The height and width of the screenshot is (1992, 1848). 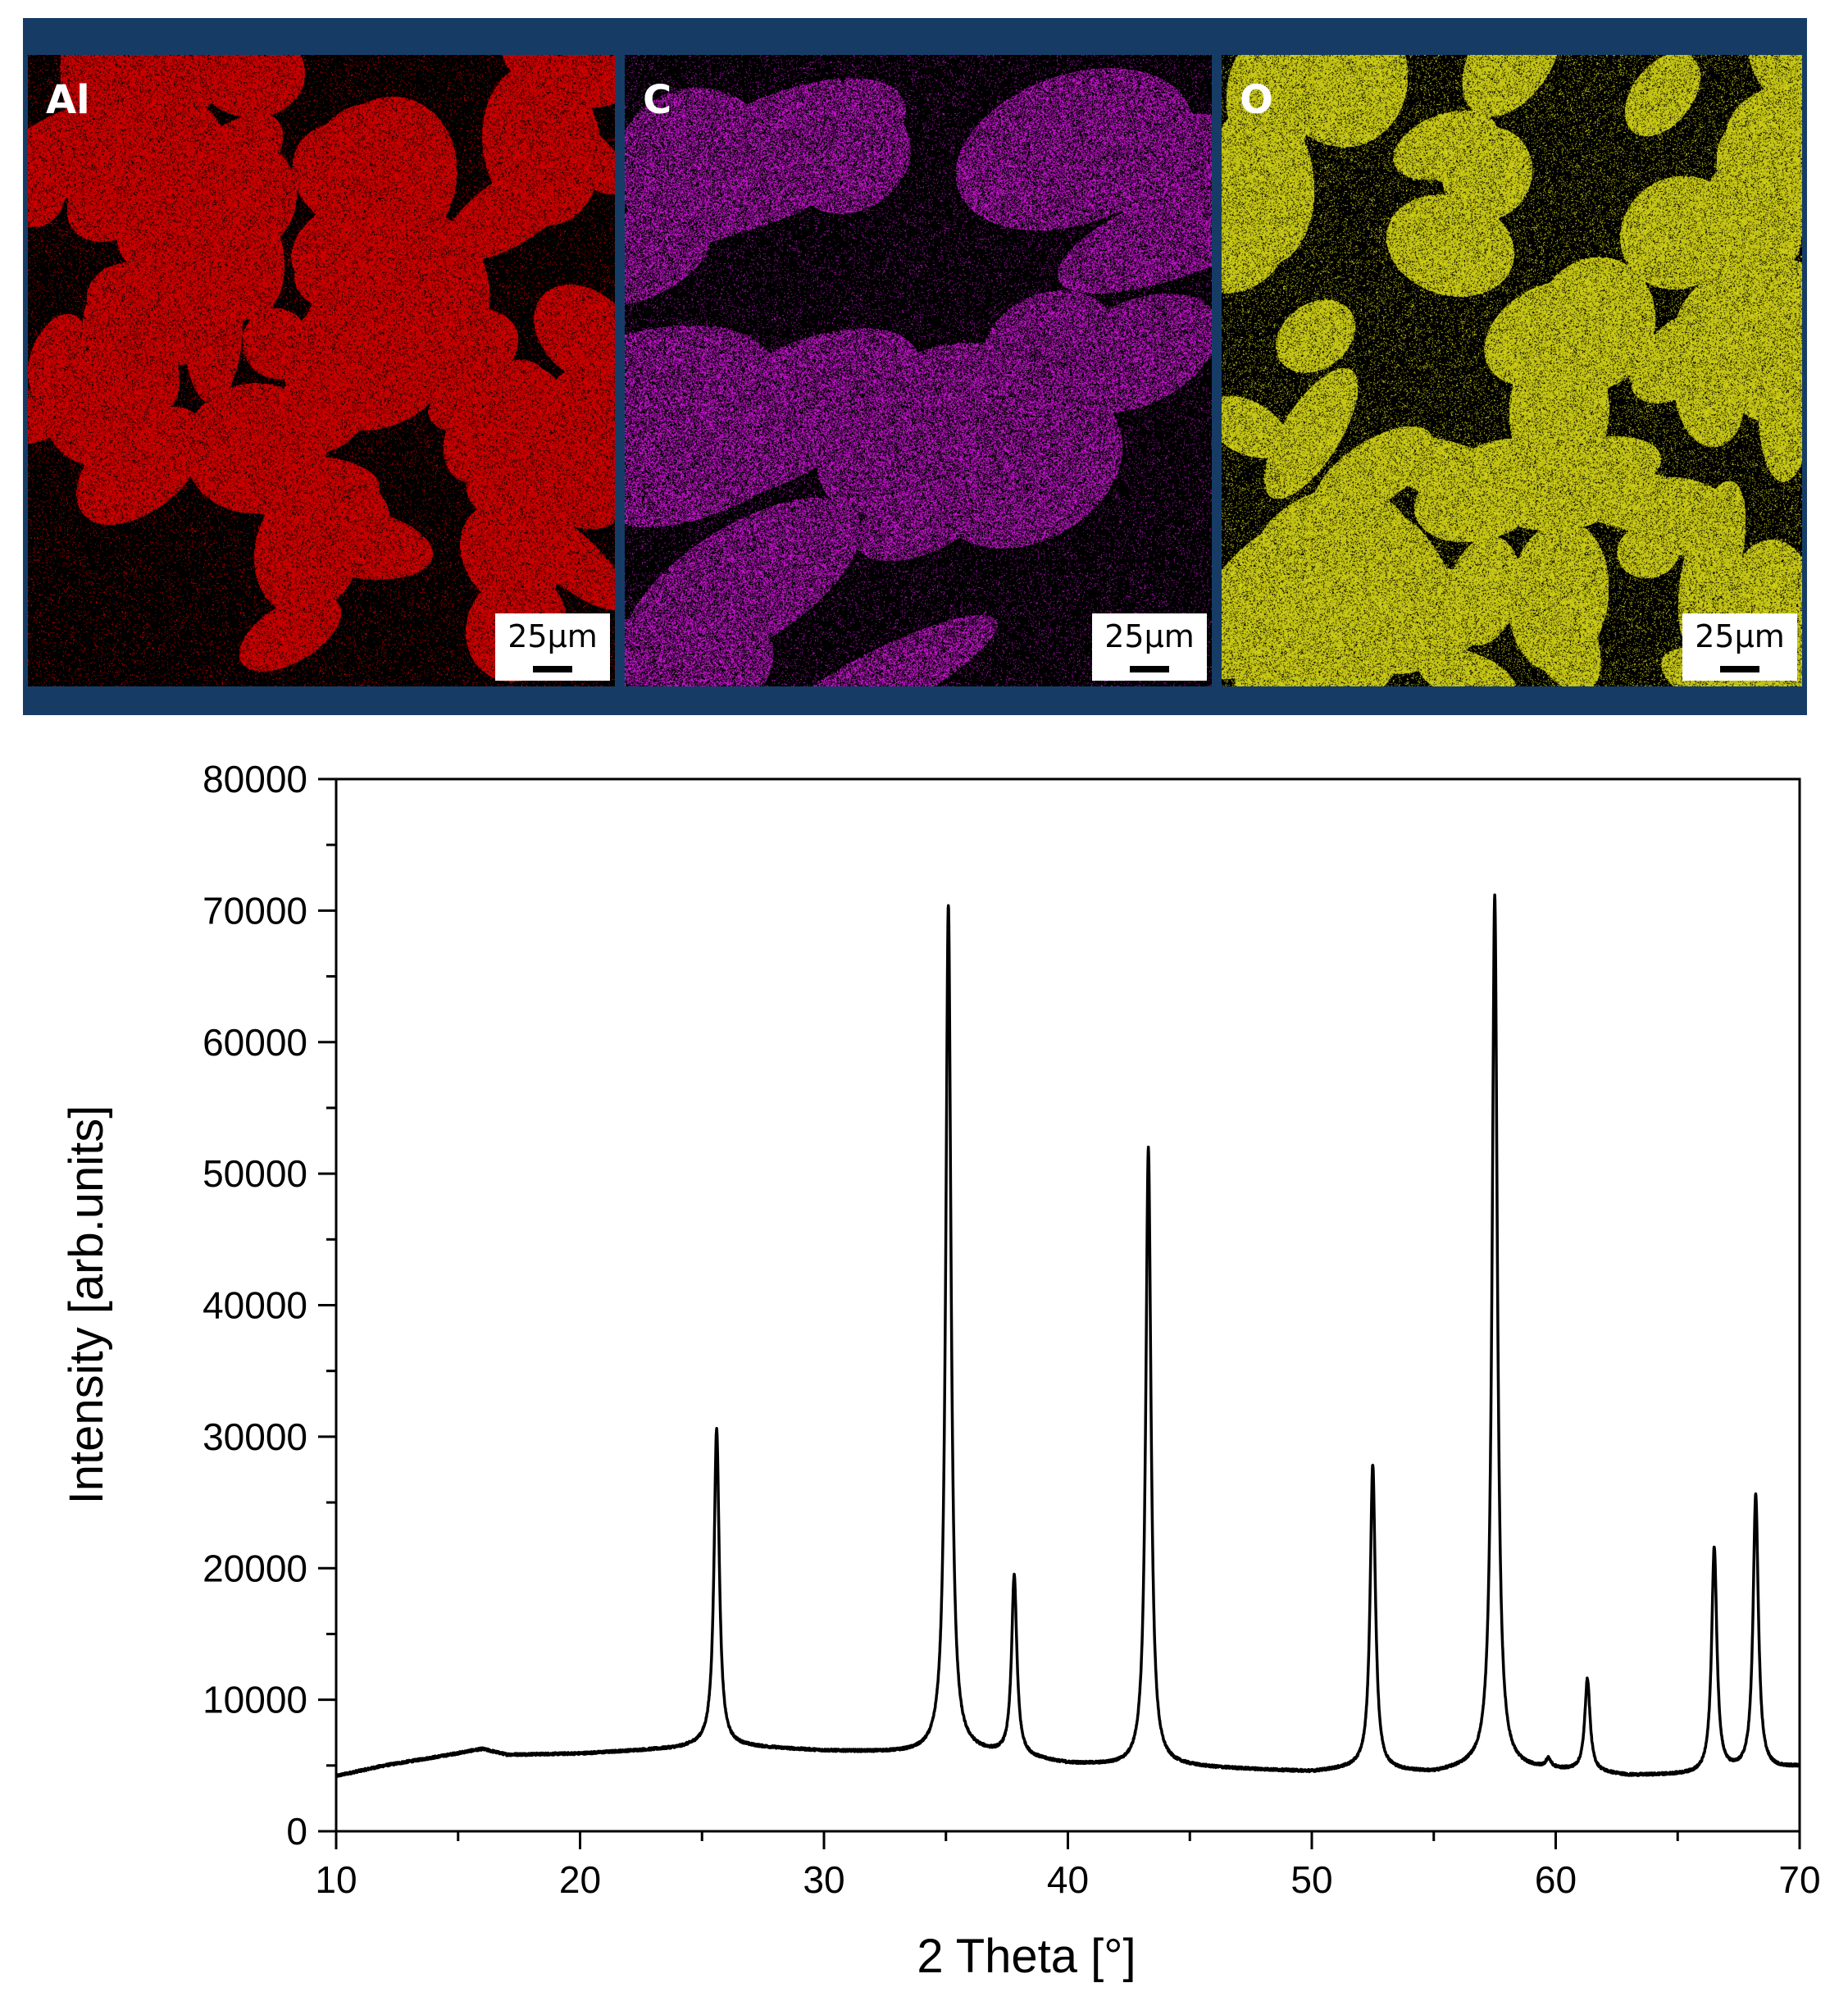 I want to click on eds-map-c-panel: C 25μm, so click(x=918, y=367).